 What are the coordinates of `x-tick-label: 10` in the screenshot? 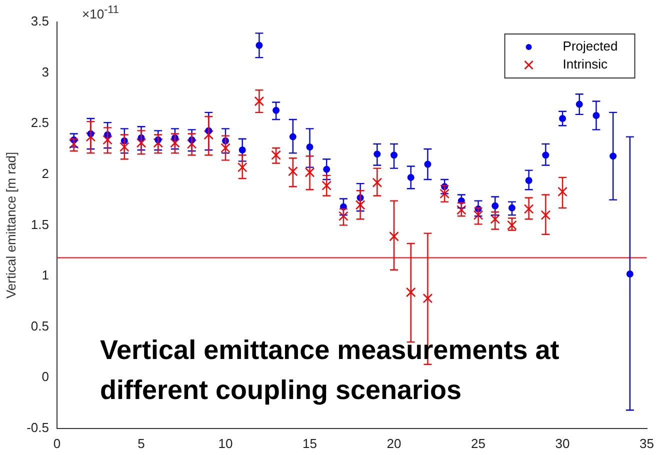 It's located at (225, 443).